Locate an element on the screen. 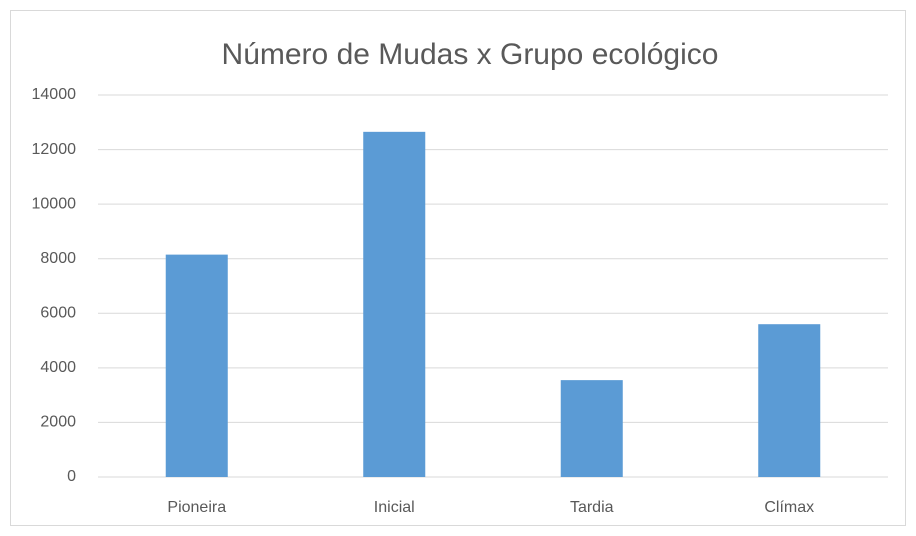  x-tick-label: Tardia is located at coordinates (592, 507).